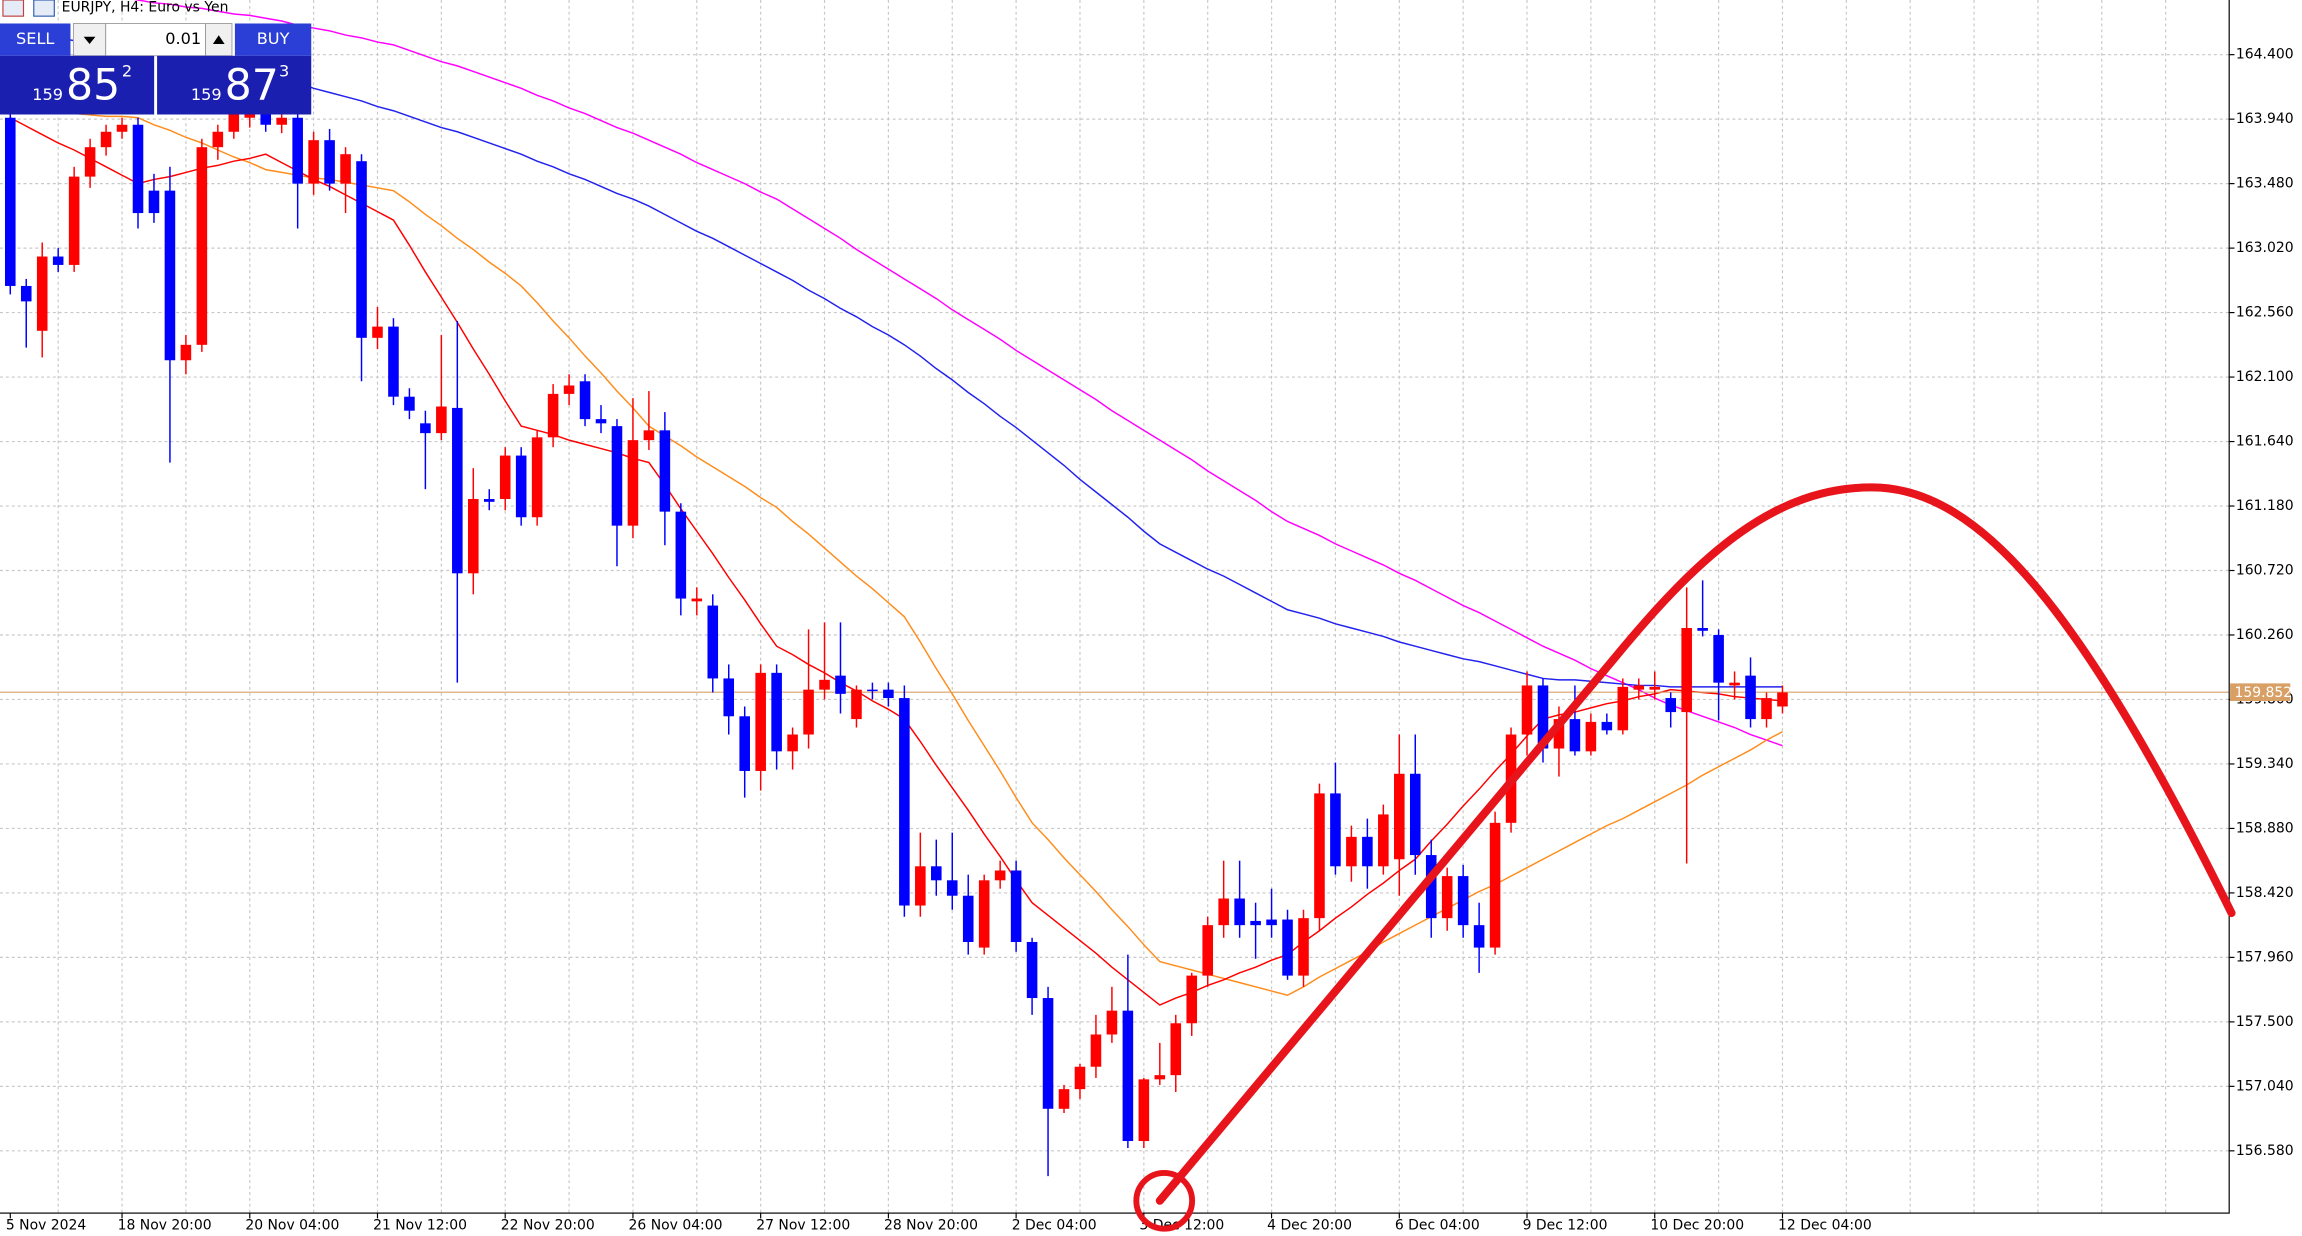  What do you see at coordinates (1115, 1213) in the screenshot?
I see `x-axis-line` at bounding box center [1115, 1213].